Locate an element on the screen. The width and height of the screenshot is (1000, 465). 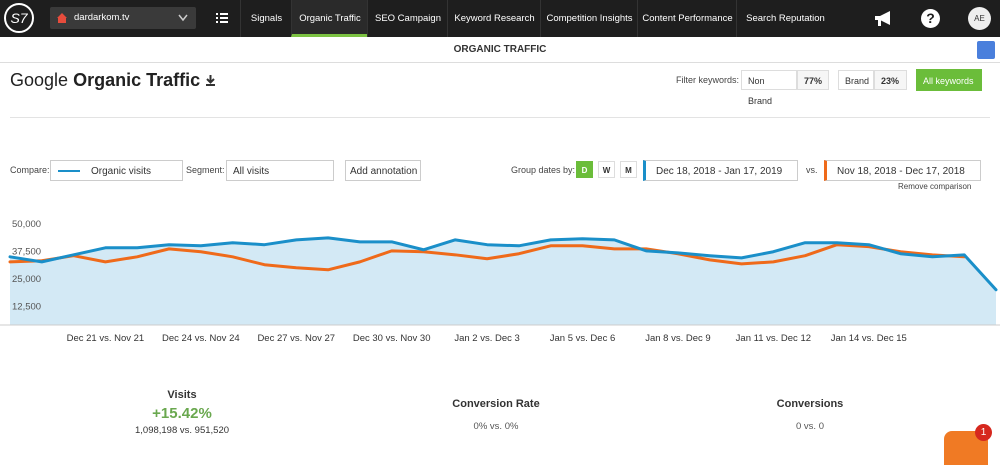
site-select: dardarkom.tv is located at coordinates (123, 18).